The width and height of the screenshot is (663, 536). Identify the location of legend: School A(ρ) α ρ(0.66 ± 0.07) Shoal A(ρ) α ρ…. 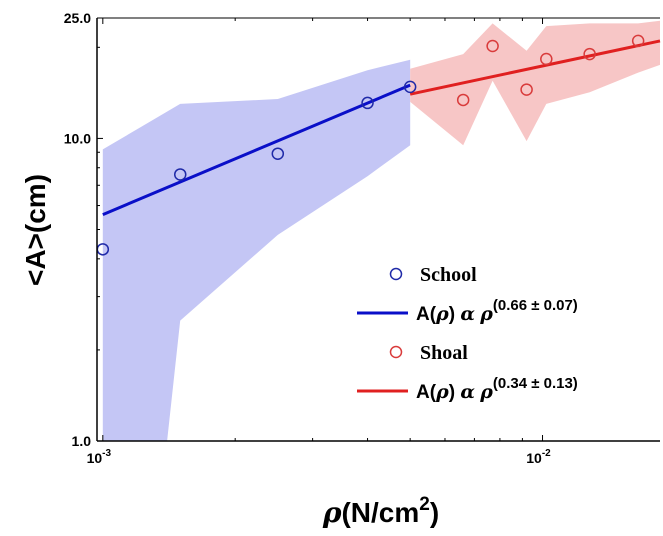
(467, 333).